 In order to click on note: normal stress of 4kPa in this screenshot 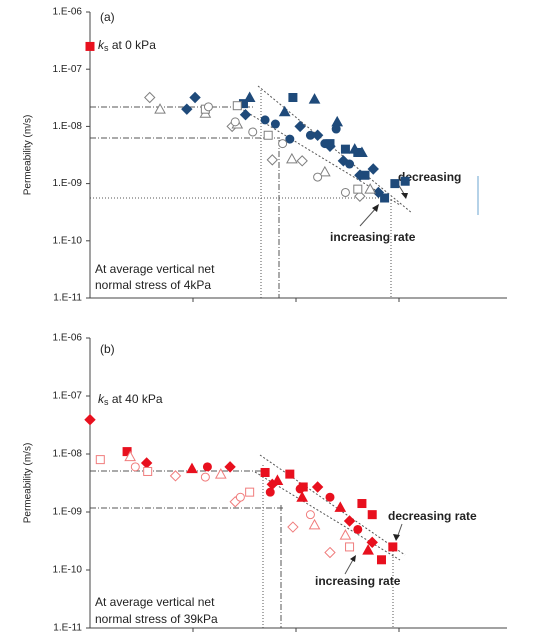, I will do `click(153, 285)`.